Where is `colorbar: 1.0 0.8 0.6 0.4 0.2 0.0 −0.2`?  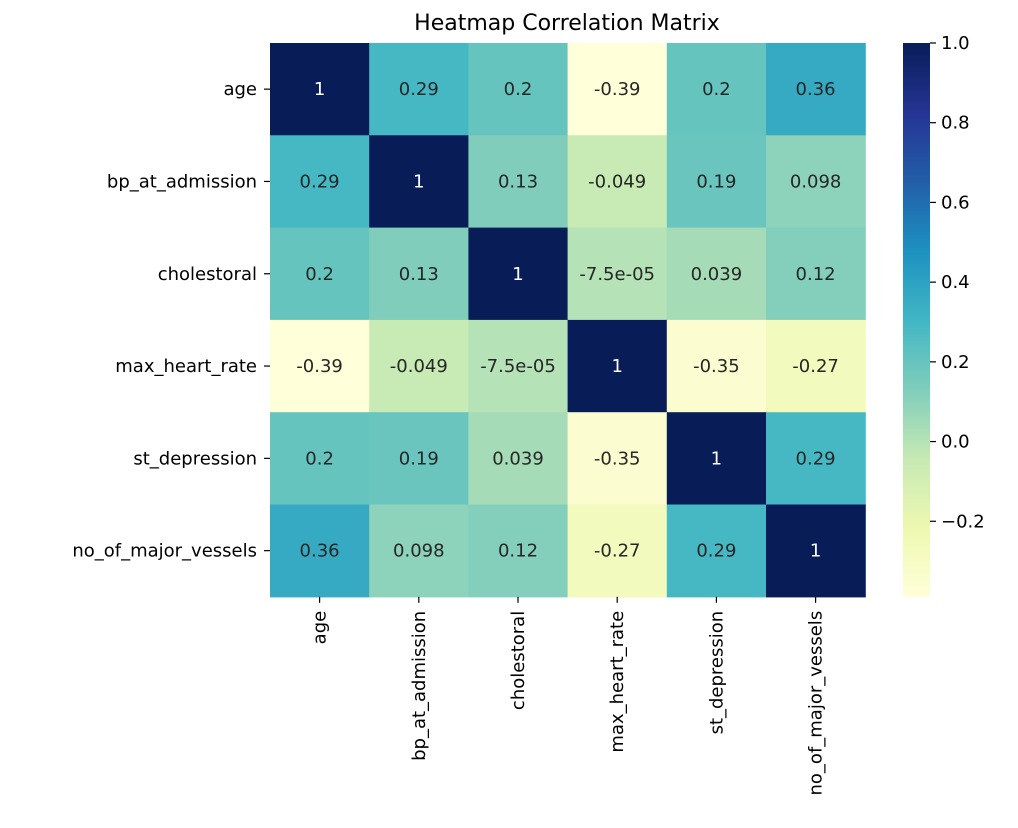
colorbar: 1.0 0.8 0.6 0.4 0.2 0.0 −0.2 is located at coordinates (944, 315).